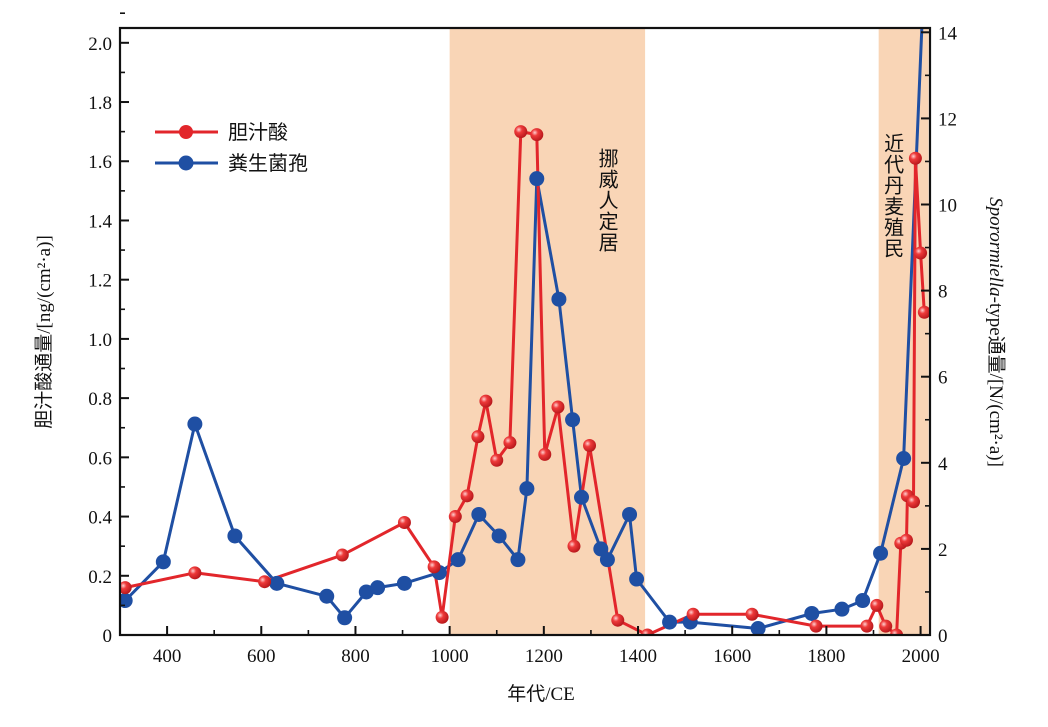  I want to click on legend-marker-bile, so click(186, 132).